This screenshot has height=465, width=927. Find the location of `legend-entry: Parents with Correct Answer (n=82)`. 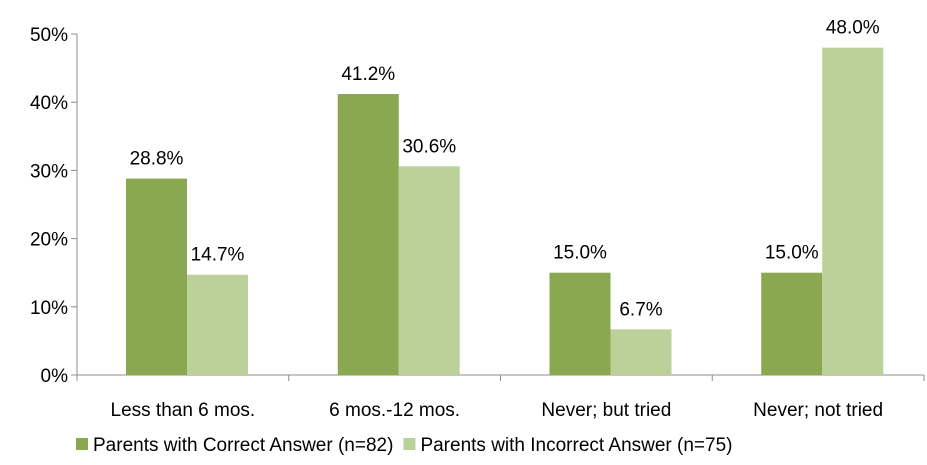

legend-entry: Parents with Correct Answer (n=82) is located at coordinates (243, 445).